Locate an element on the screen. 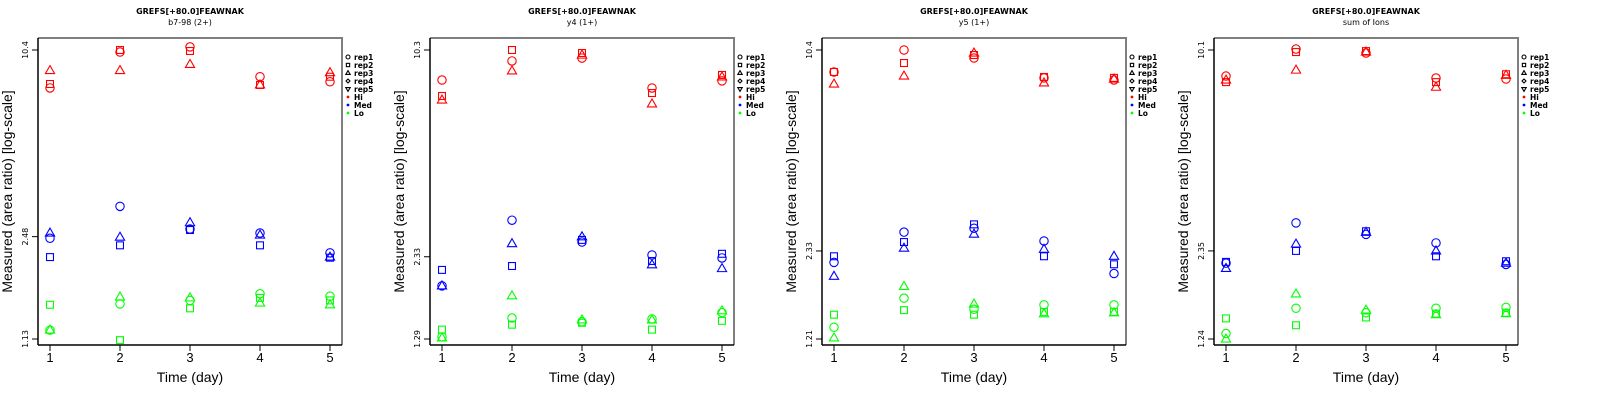 The width and height of the screenshot is (1600, 400). data-point-hi-rep2-day4 is located at coordinates (1436, 82).